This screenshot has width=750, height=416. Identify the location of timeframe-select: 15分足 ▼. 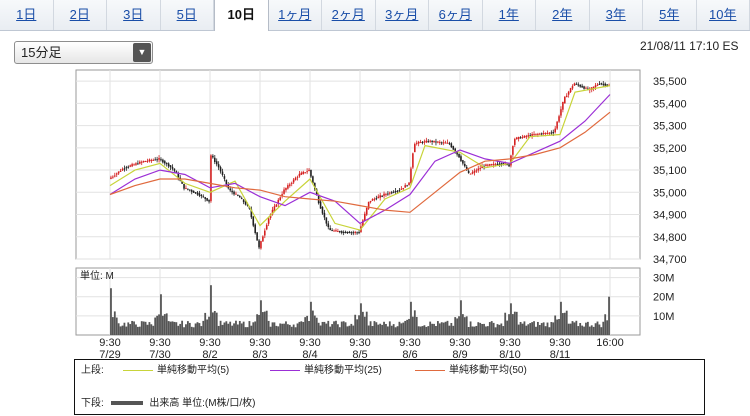
(83, 52).